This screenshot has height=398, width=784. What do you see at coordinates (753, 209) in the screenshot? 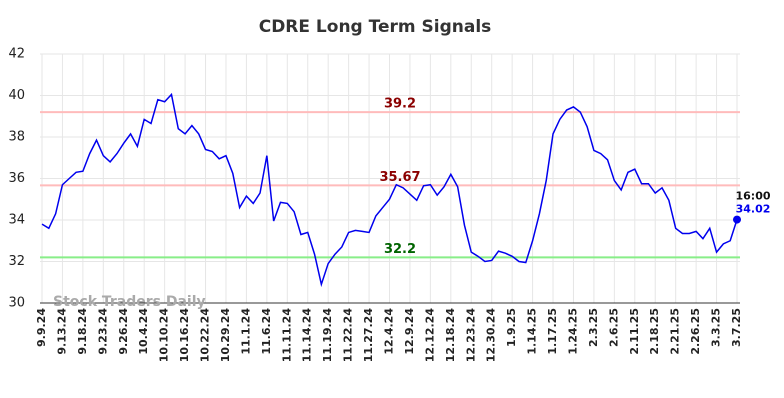
I see `last-value: 34.02` at bounding box center [753, 209].